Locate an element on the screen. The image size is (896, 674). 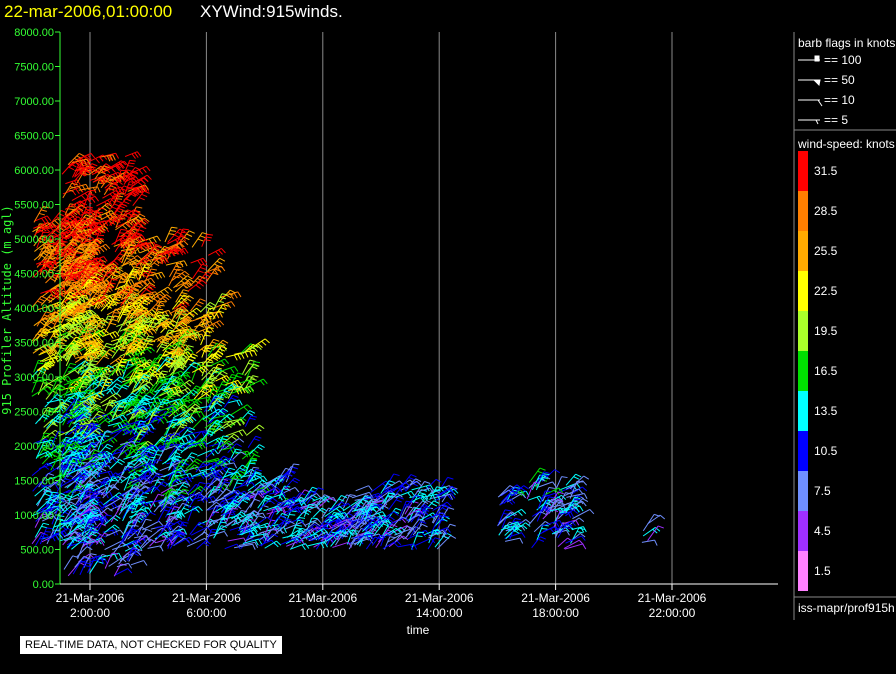
chart-title-date: 22-mar-2006,01:00:00 is located at coordinates (88, 11).